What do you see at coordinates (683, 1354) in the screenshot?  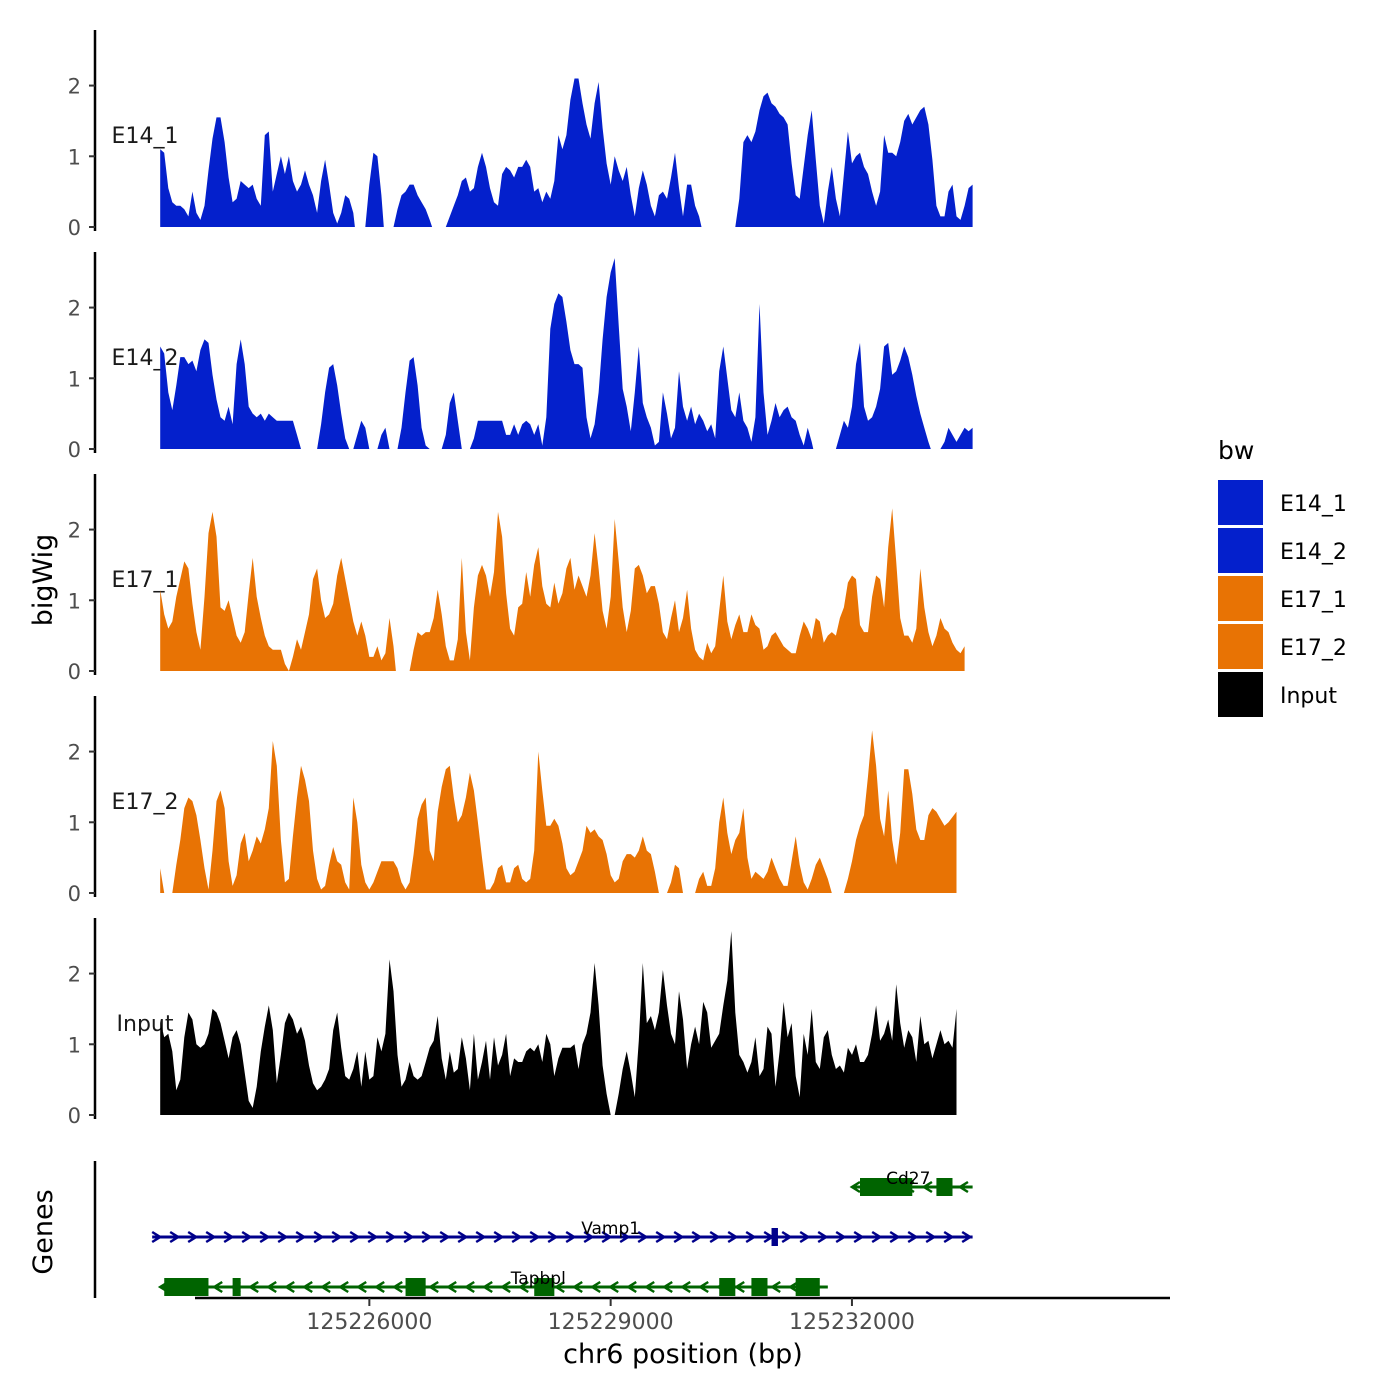 I see `x-axis-title: chr6 position (bp)` at bounding box center [683, 1354].